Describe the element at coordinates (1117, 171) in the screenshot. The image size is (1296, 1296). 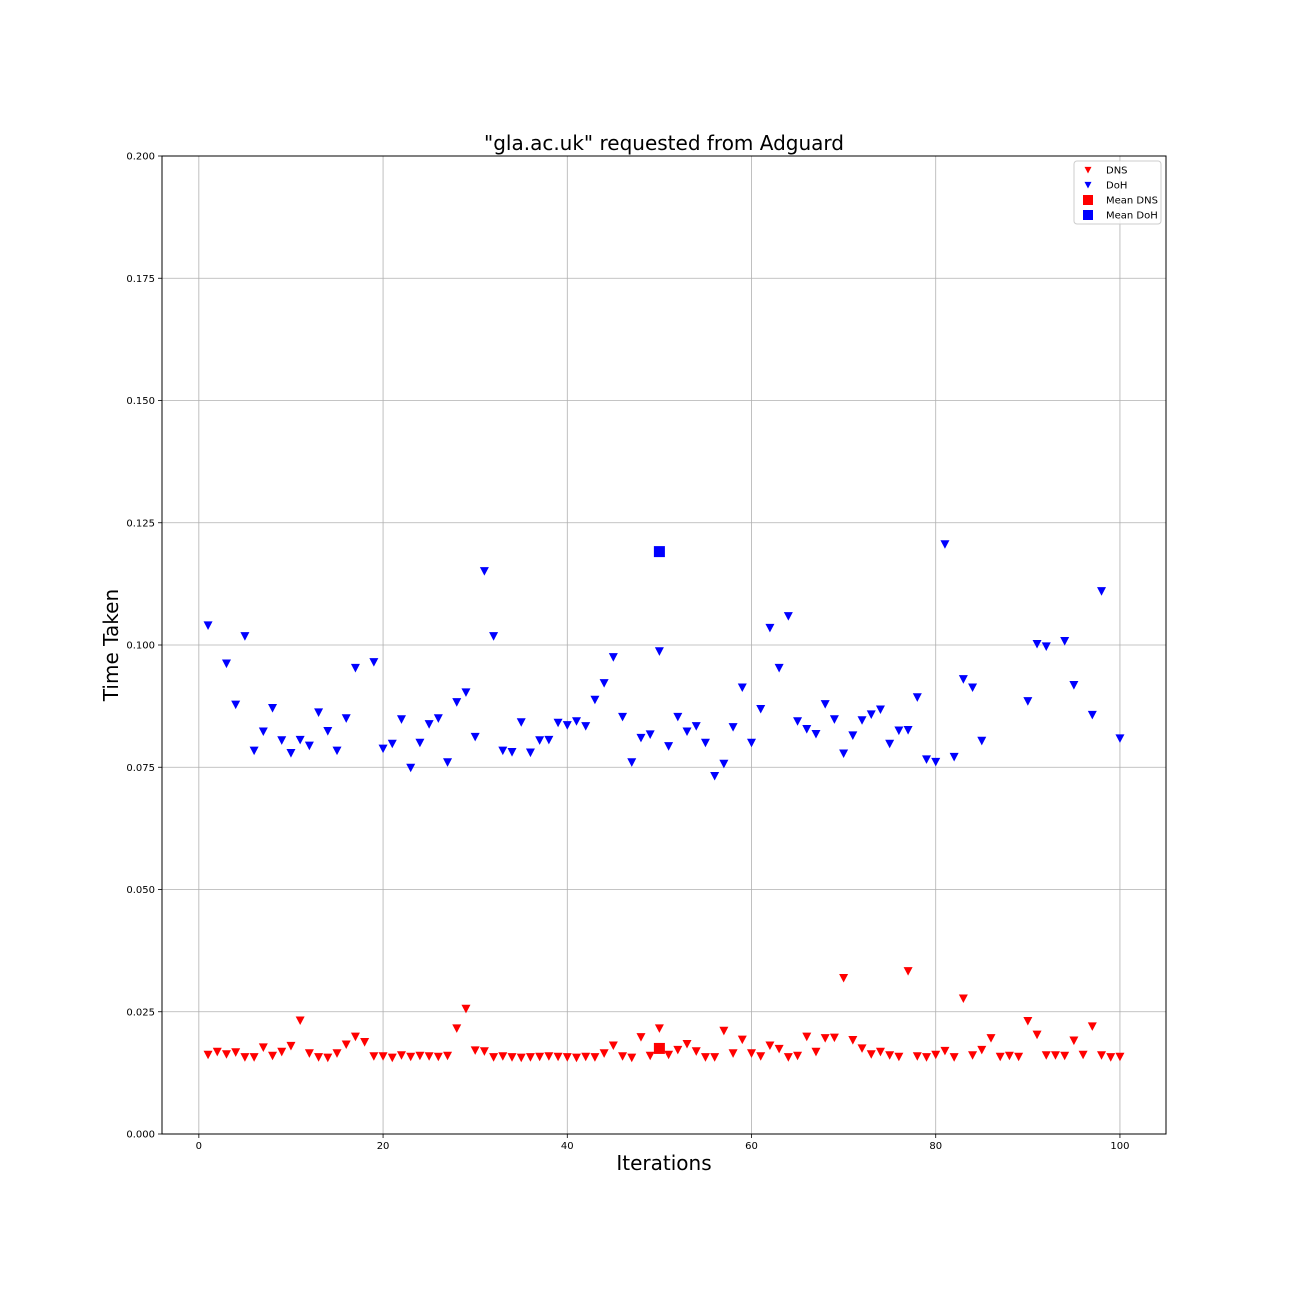
I see `legend-label-dns: DNS` at that location.